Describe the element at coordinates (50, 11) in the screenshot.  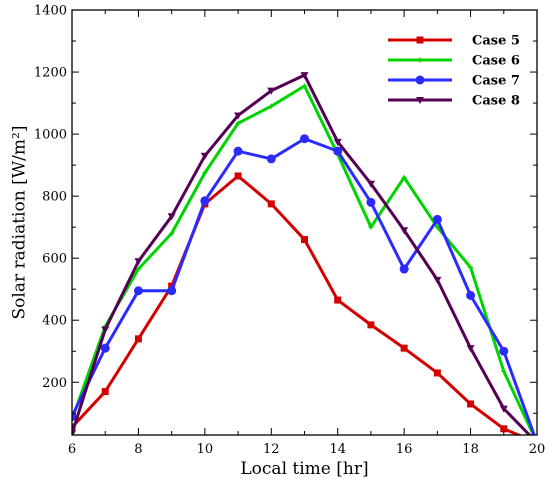
I see `y-tick-label: 1400` at that location.